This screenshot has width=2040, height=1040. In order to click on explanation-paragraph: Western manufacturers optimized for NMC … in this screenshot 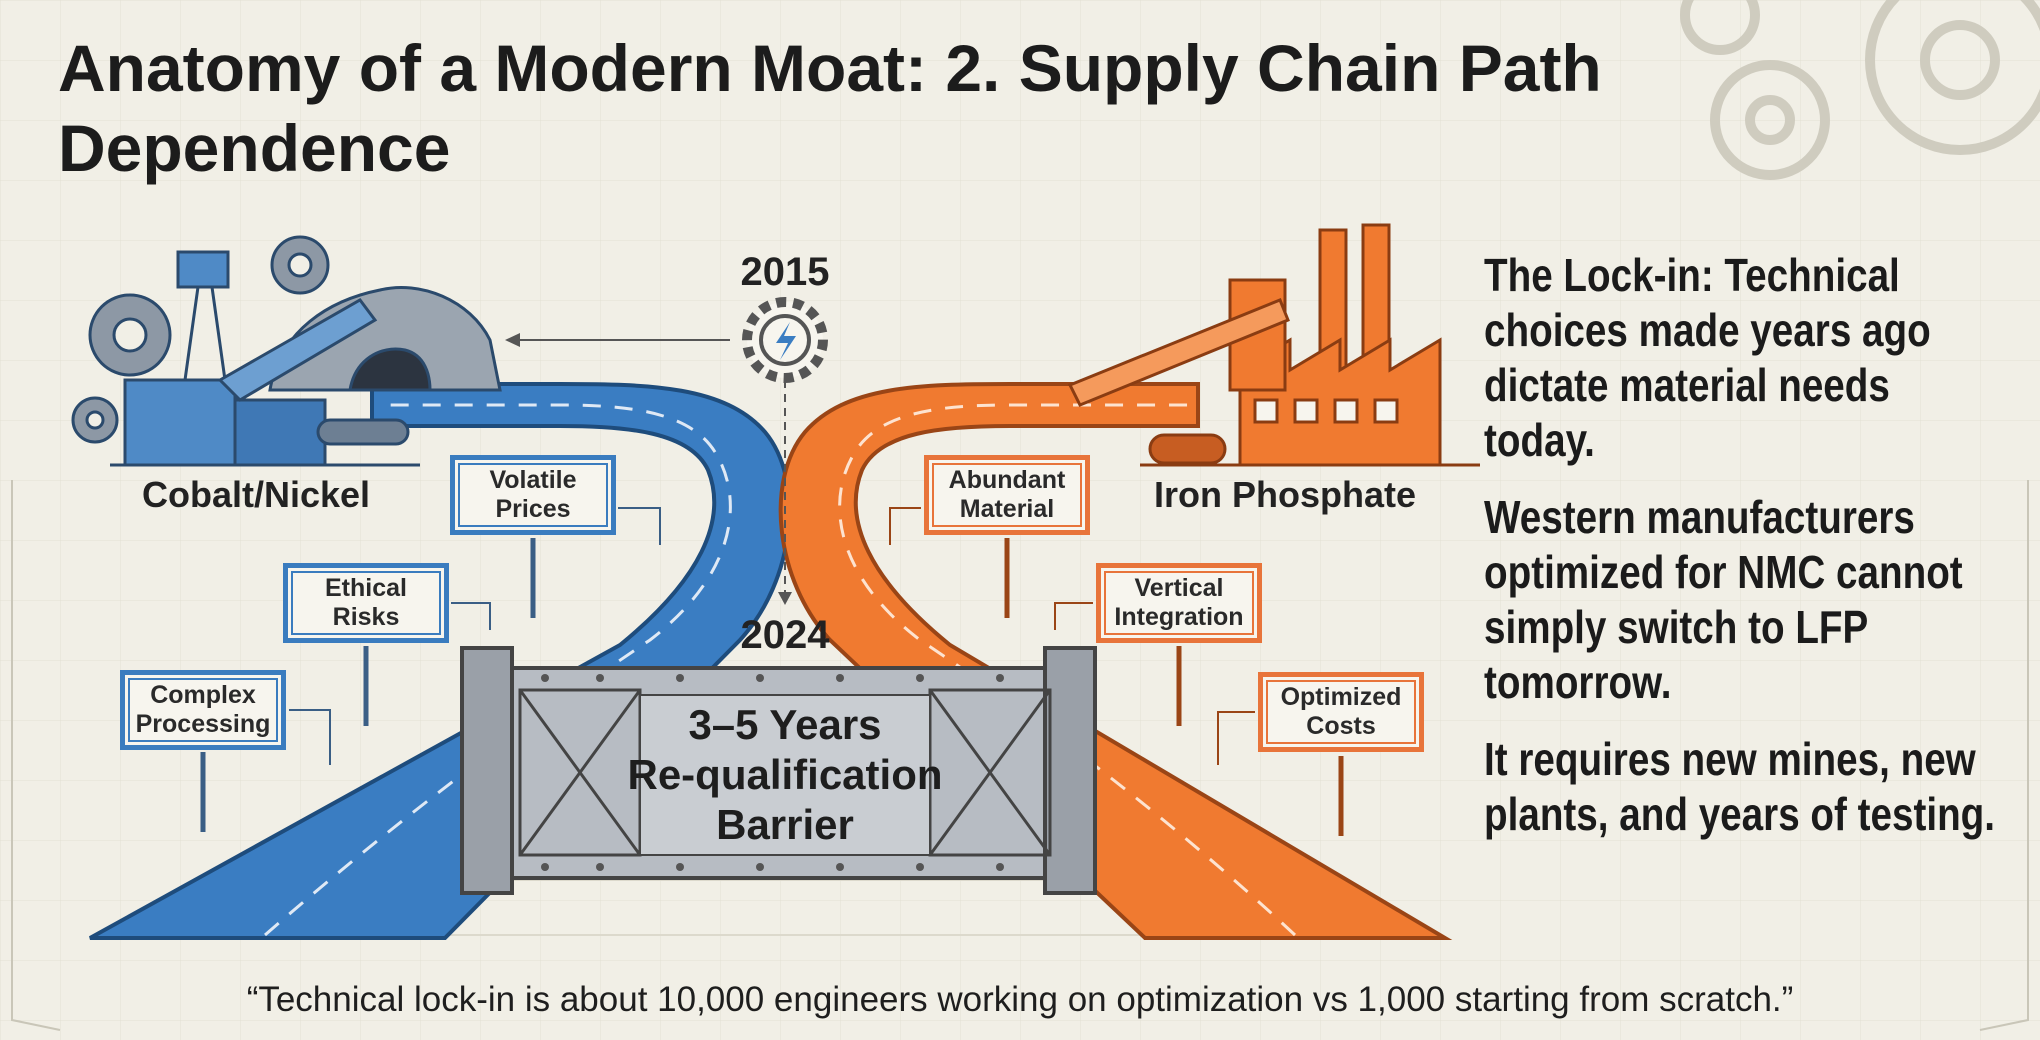, I will do `click(1723, 599)`.